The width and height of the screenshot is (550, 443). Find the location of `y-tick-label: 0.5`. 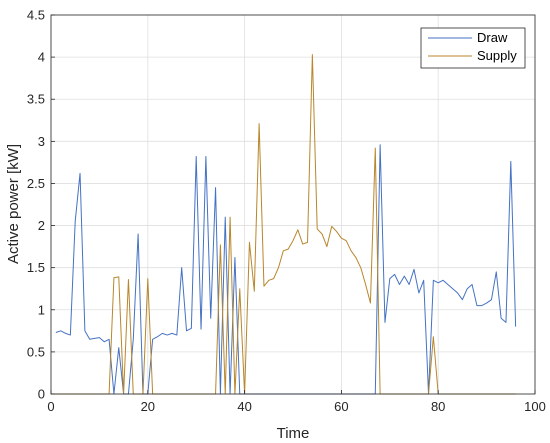

y-tick-label: 0.5 is located at coordinates (36, 351).